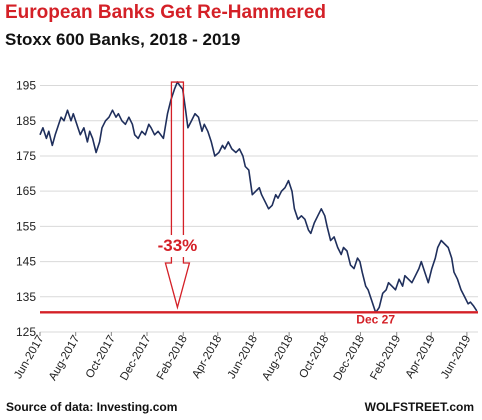 This screenshot has height=420, width=482. I want to click on arrow-label-backdrop, so click(177, 246).